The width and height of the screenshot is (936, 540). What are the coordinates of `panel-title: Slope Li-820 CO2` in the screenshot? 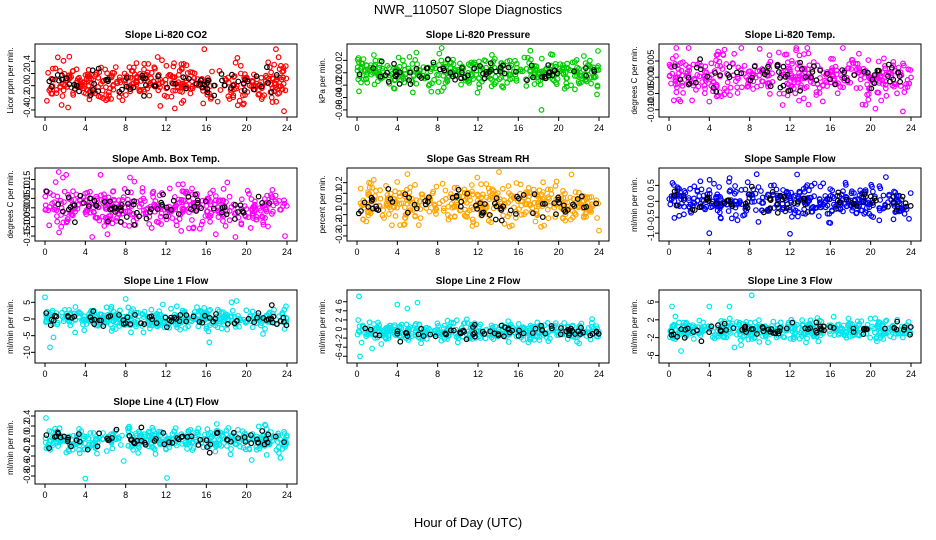 It's located at (166, 35).